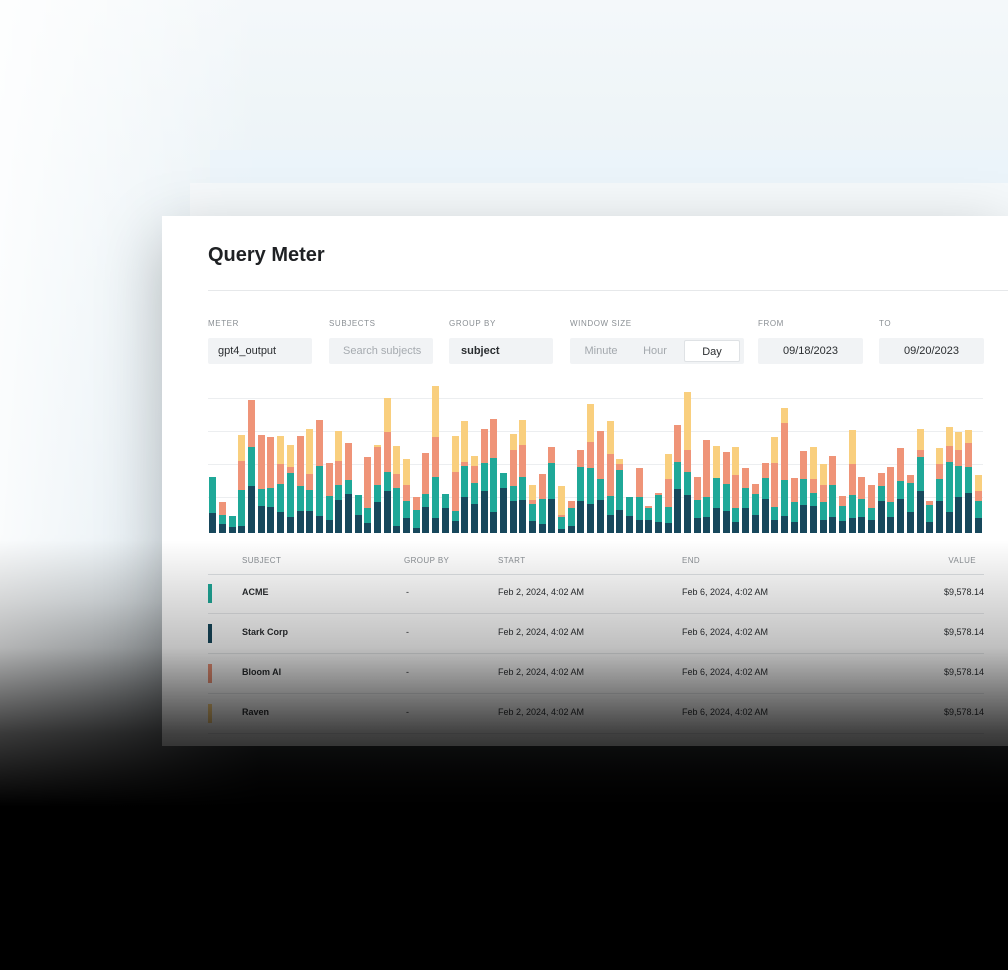 This screenshot has width=1008, height=970. What do you see at coordinates (691, 560) in the screenshot?
I see `column-header-end: END` at bounding box center [691, 560].